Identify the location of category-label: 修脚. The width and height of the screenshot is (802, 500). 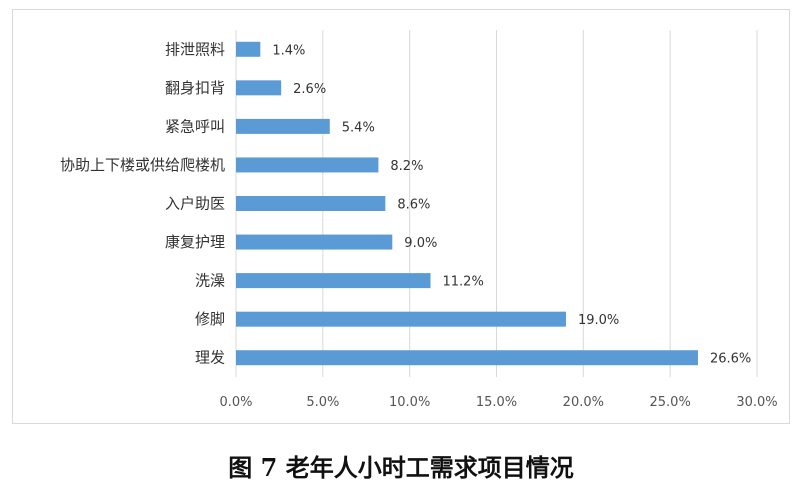
(210, 319).